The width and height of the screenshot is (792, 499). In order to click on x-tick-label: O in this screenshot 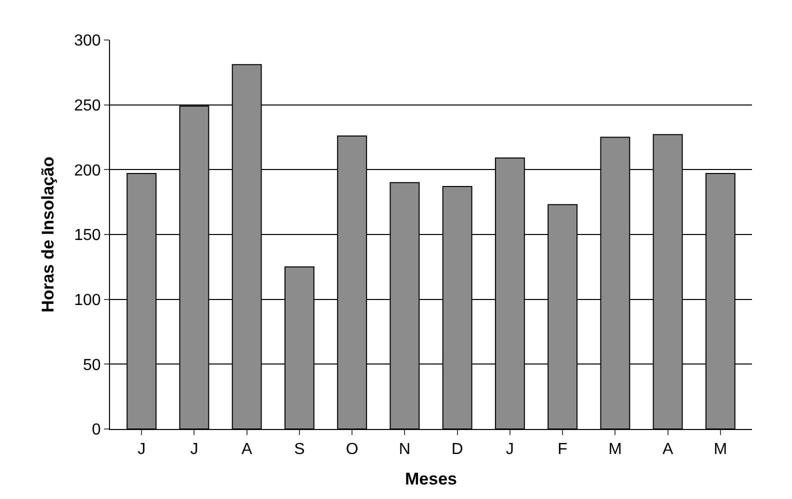, I will do `click(352, 449)`.